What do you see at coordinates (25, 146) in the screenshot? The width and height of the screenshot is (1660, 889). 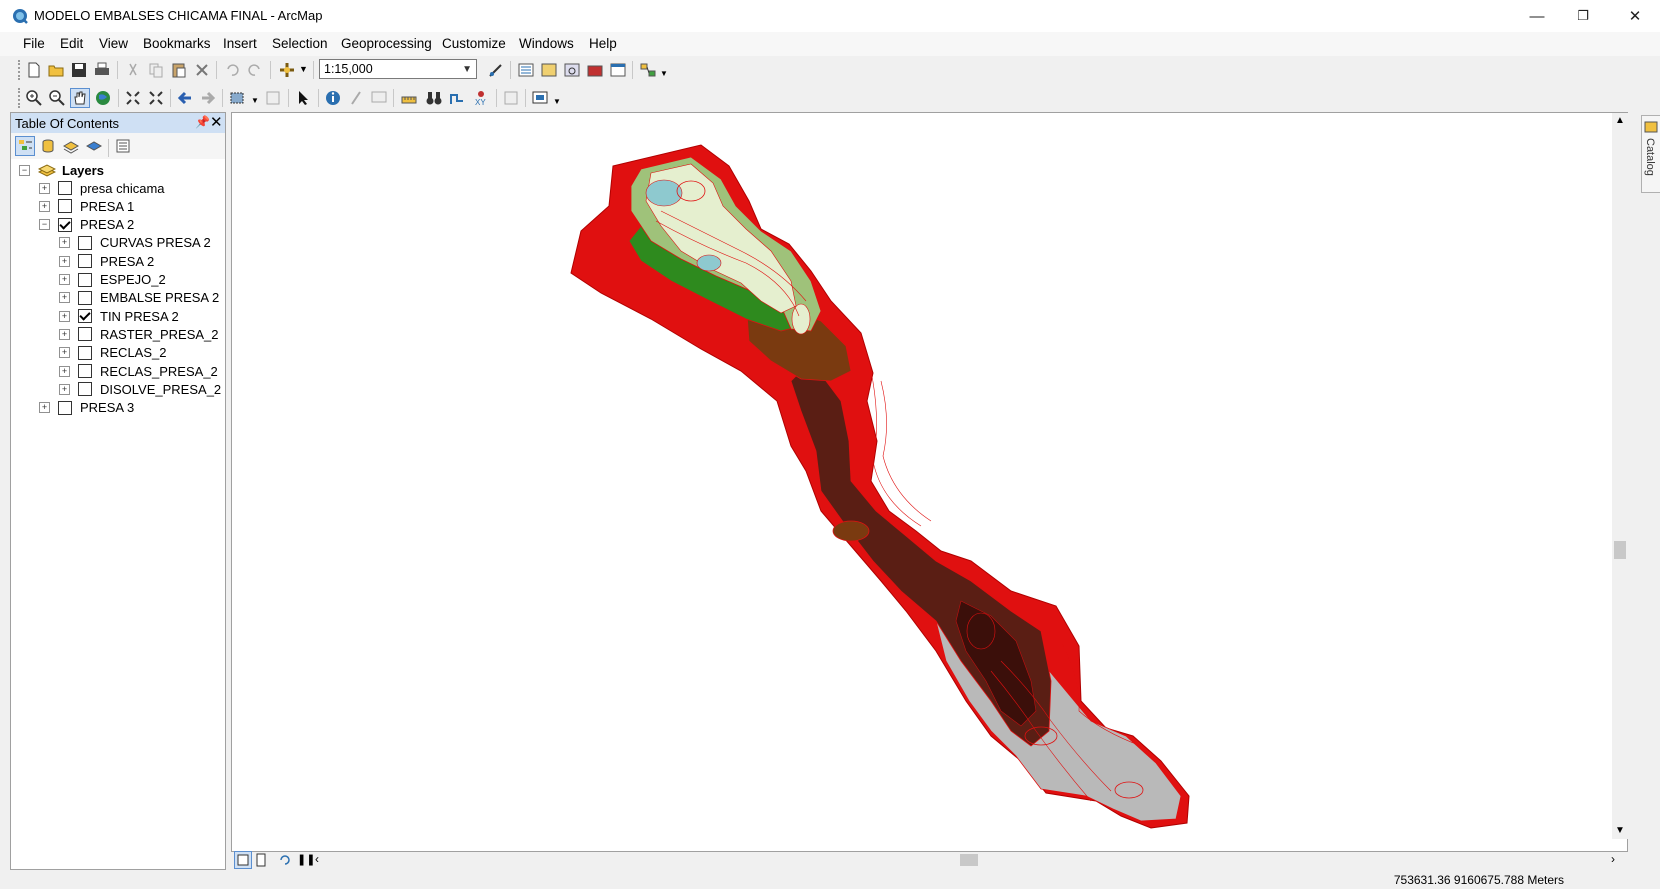 I see `list-by-drawing-order-icon` at bounding box center [25, 146].